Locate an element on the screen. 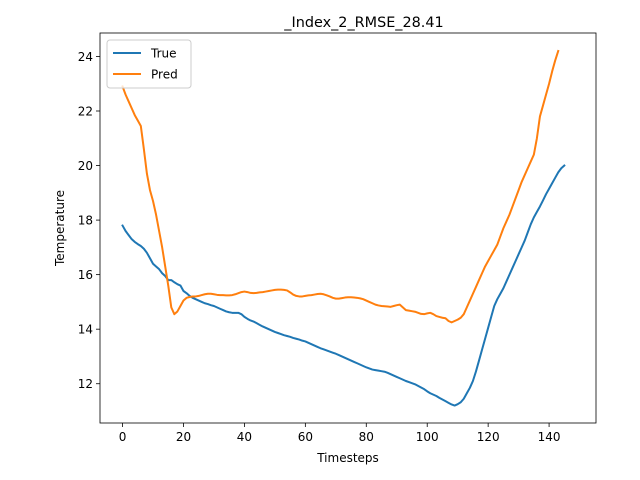  y-tick-label: 16 is located at coordinates (85, 275).